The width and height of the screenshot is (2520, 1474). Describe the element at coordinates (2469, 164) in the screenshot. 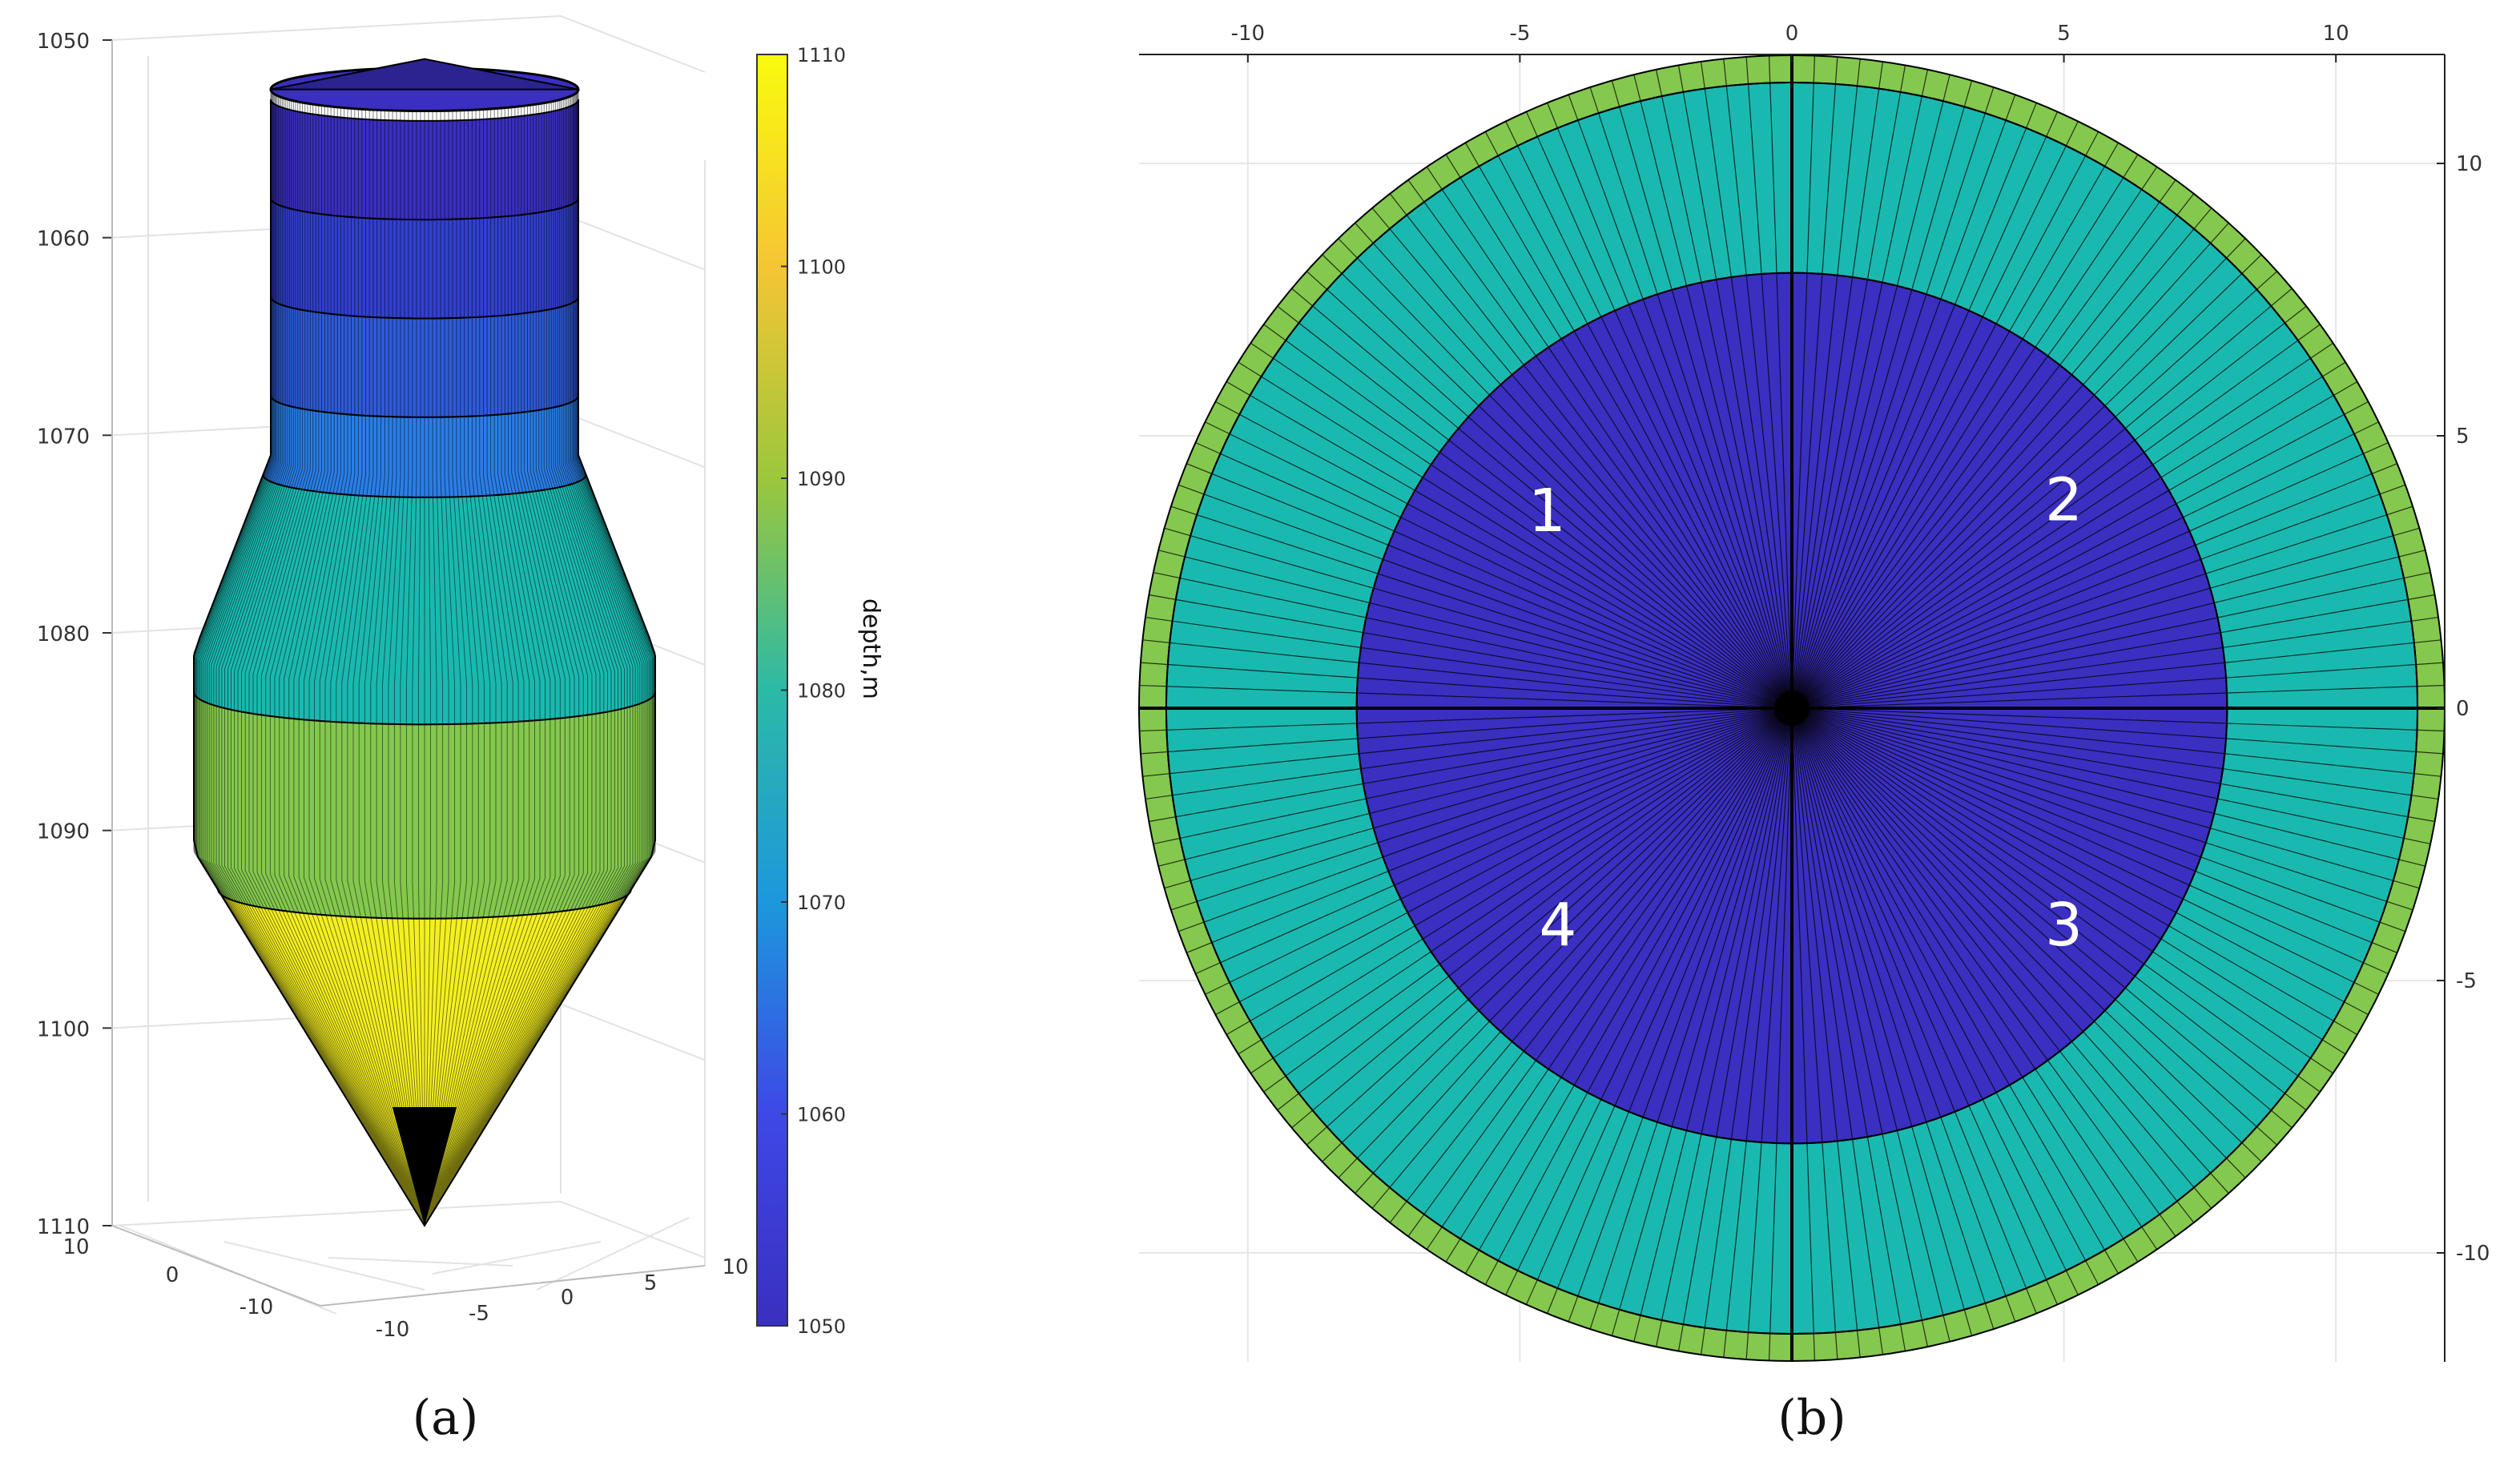

I see `y-tick-label: 10` at that location.